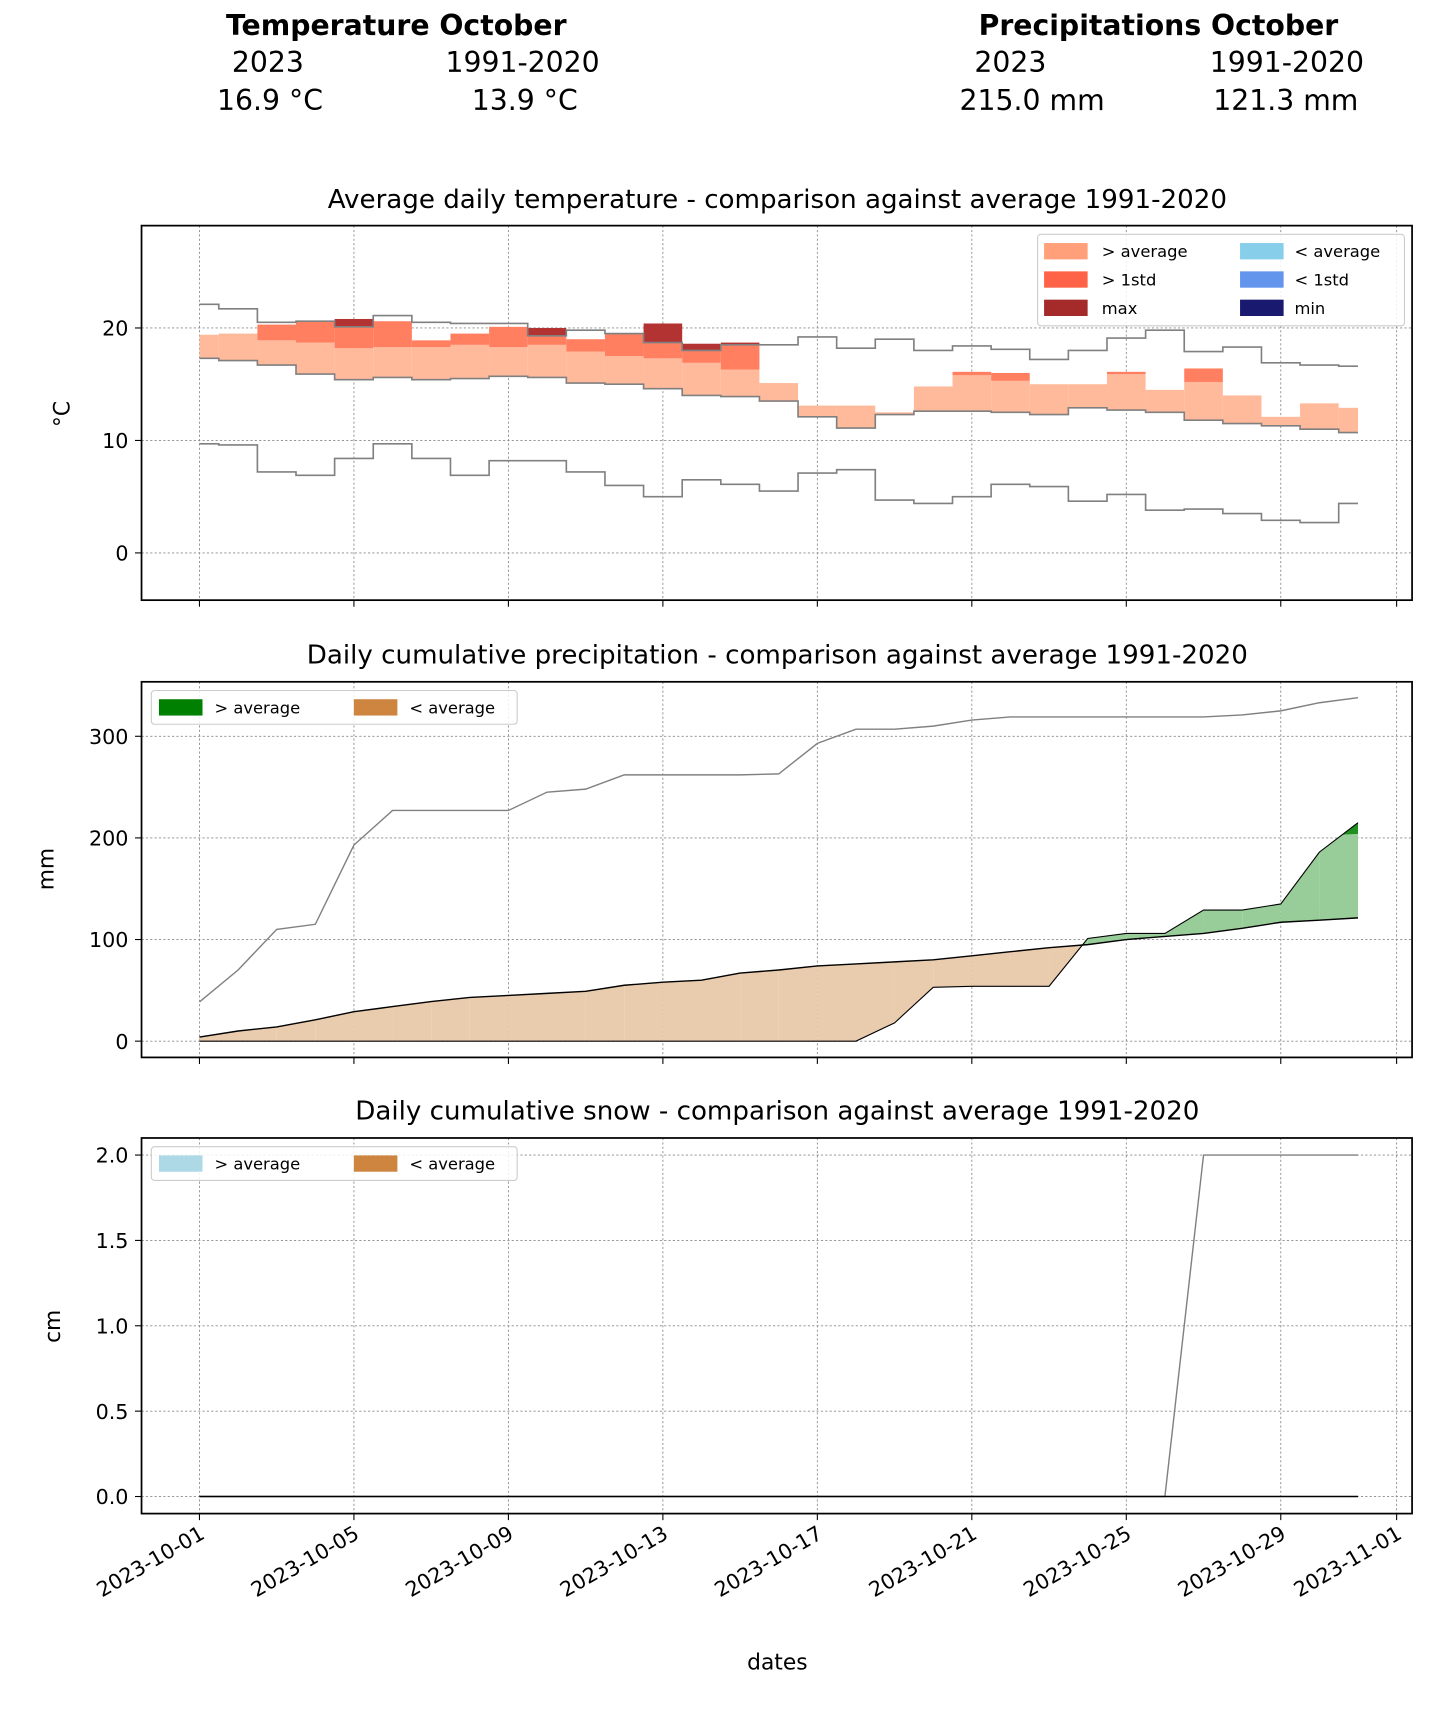  I want to click on legend-swatch-max, so click(1066, 307).